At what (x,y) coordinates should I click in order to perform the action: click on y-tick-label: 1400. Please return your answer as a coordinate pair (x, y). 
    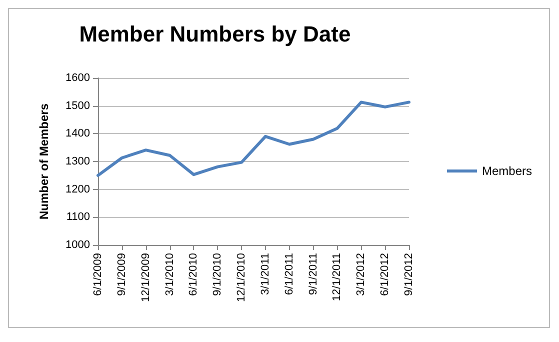
    Looking at the image, I should click on (78, 134).